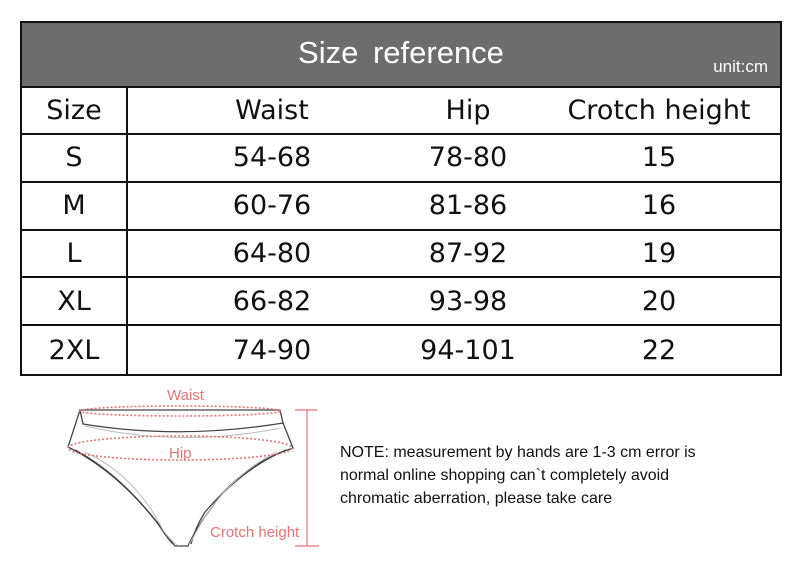  I want to click on table-row: L 64-80 87-92 19, so click(401, 254).